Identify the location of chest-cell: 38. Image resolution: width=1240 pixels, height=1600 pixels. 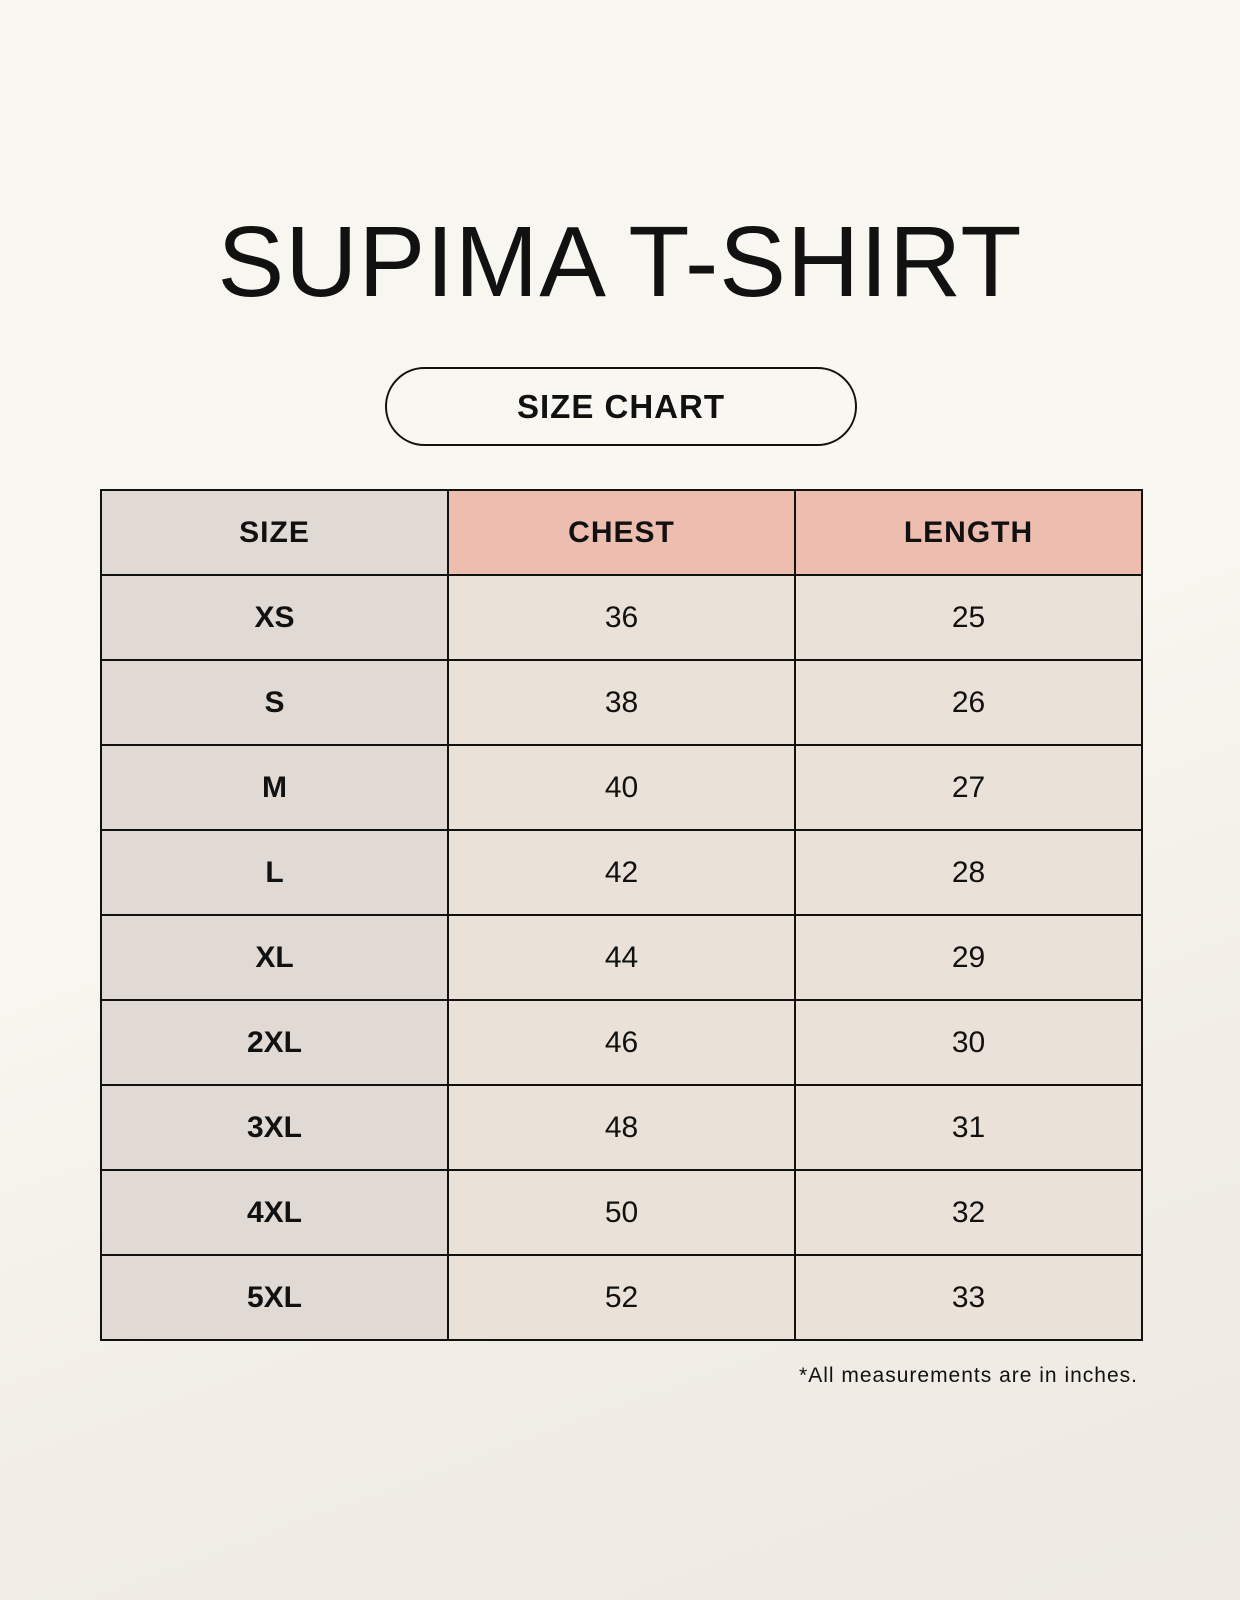
(621, 702).